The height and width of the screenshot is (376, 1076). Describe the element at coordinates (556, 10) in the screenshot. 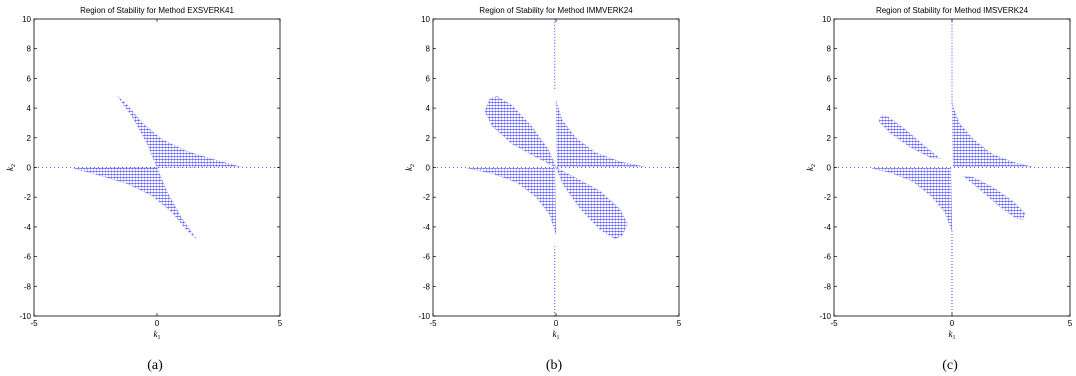

I see `chart-title: Region of Stability for Method IMMVERK24` at that location.